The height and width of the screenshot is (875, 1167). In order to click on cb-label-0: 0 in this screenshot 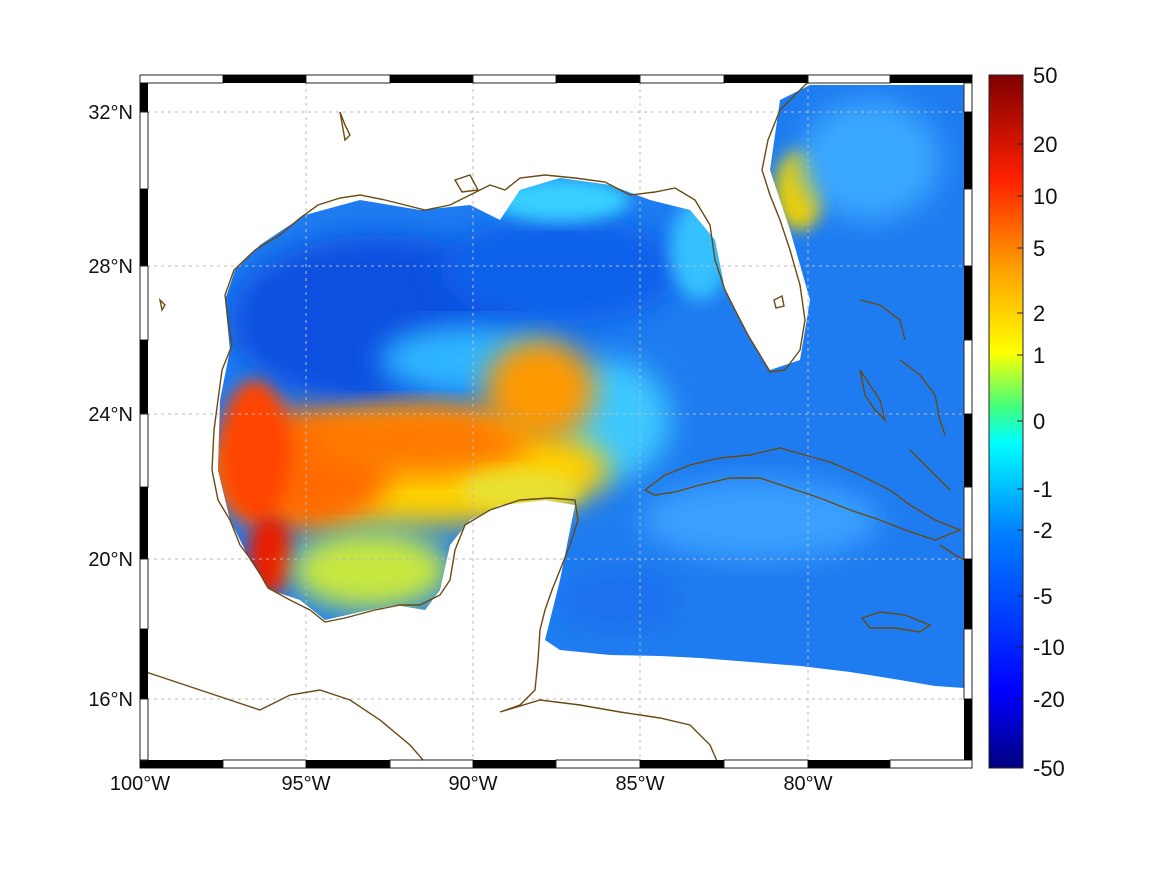, I will do `click(1039, 421)`.